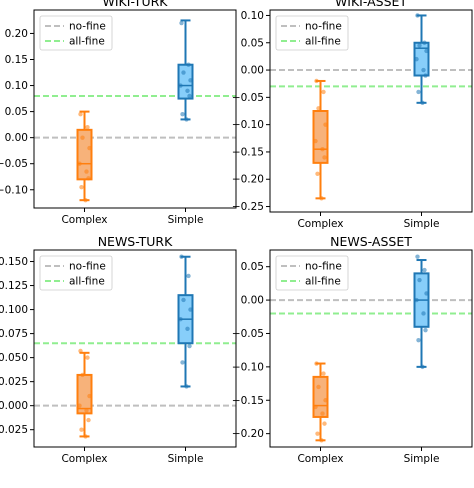  What do you see at coordinates (87, 42) in the screenshot?
I see `legend-label-all-fine: all-fine` at bounding box center [87, 42].